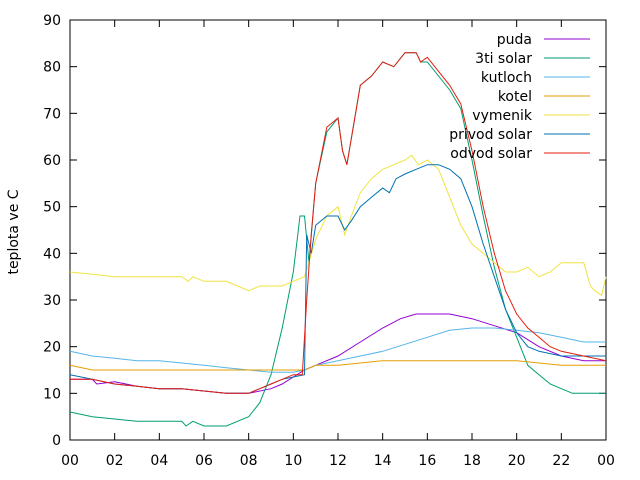 The image size is (640, 480). I want to click on legend-label-odvod-solar: odvod solar, so click(491, 154).